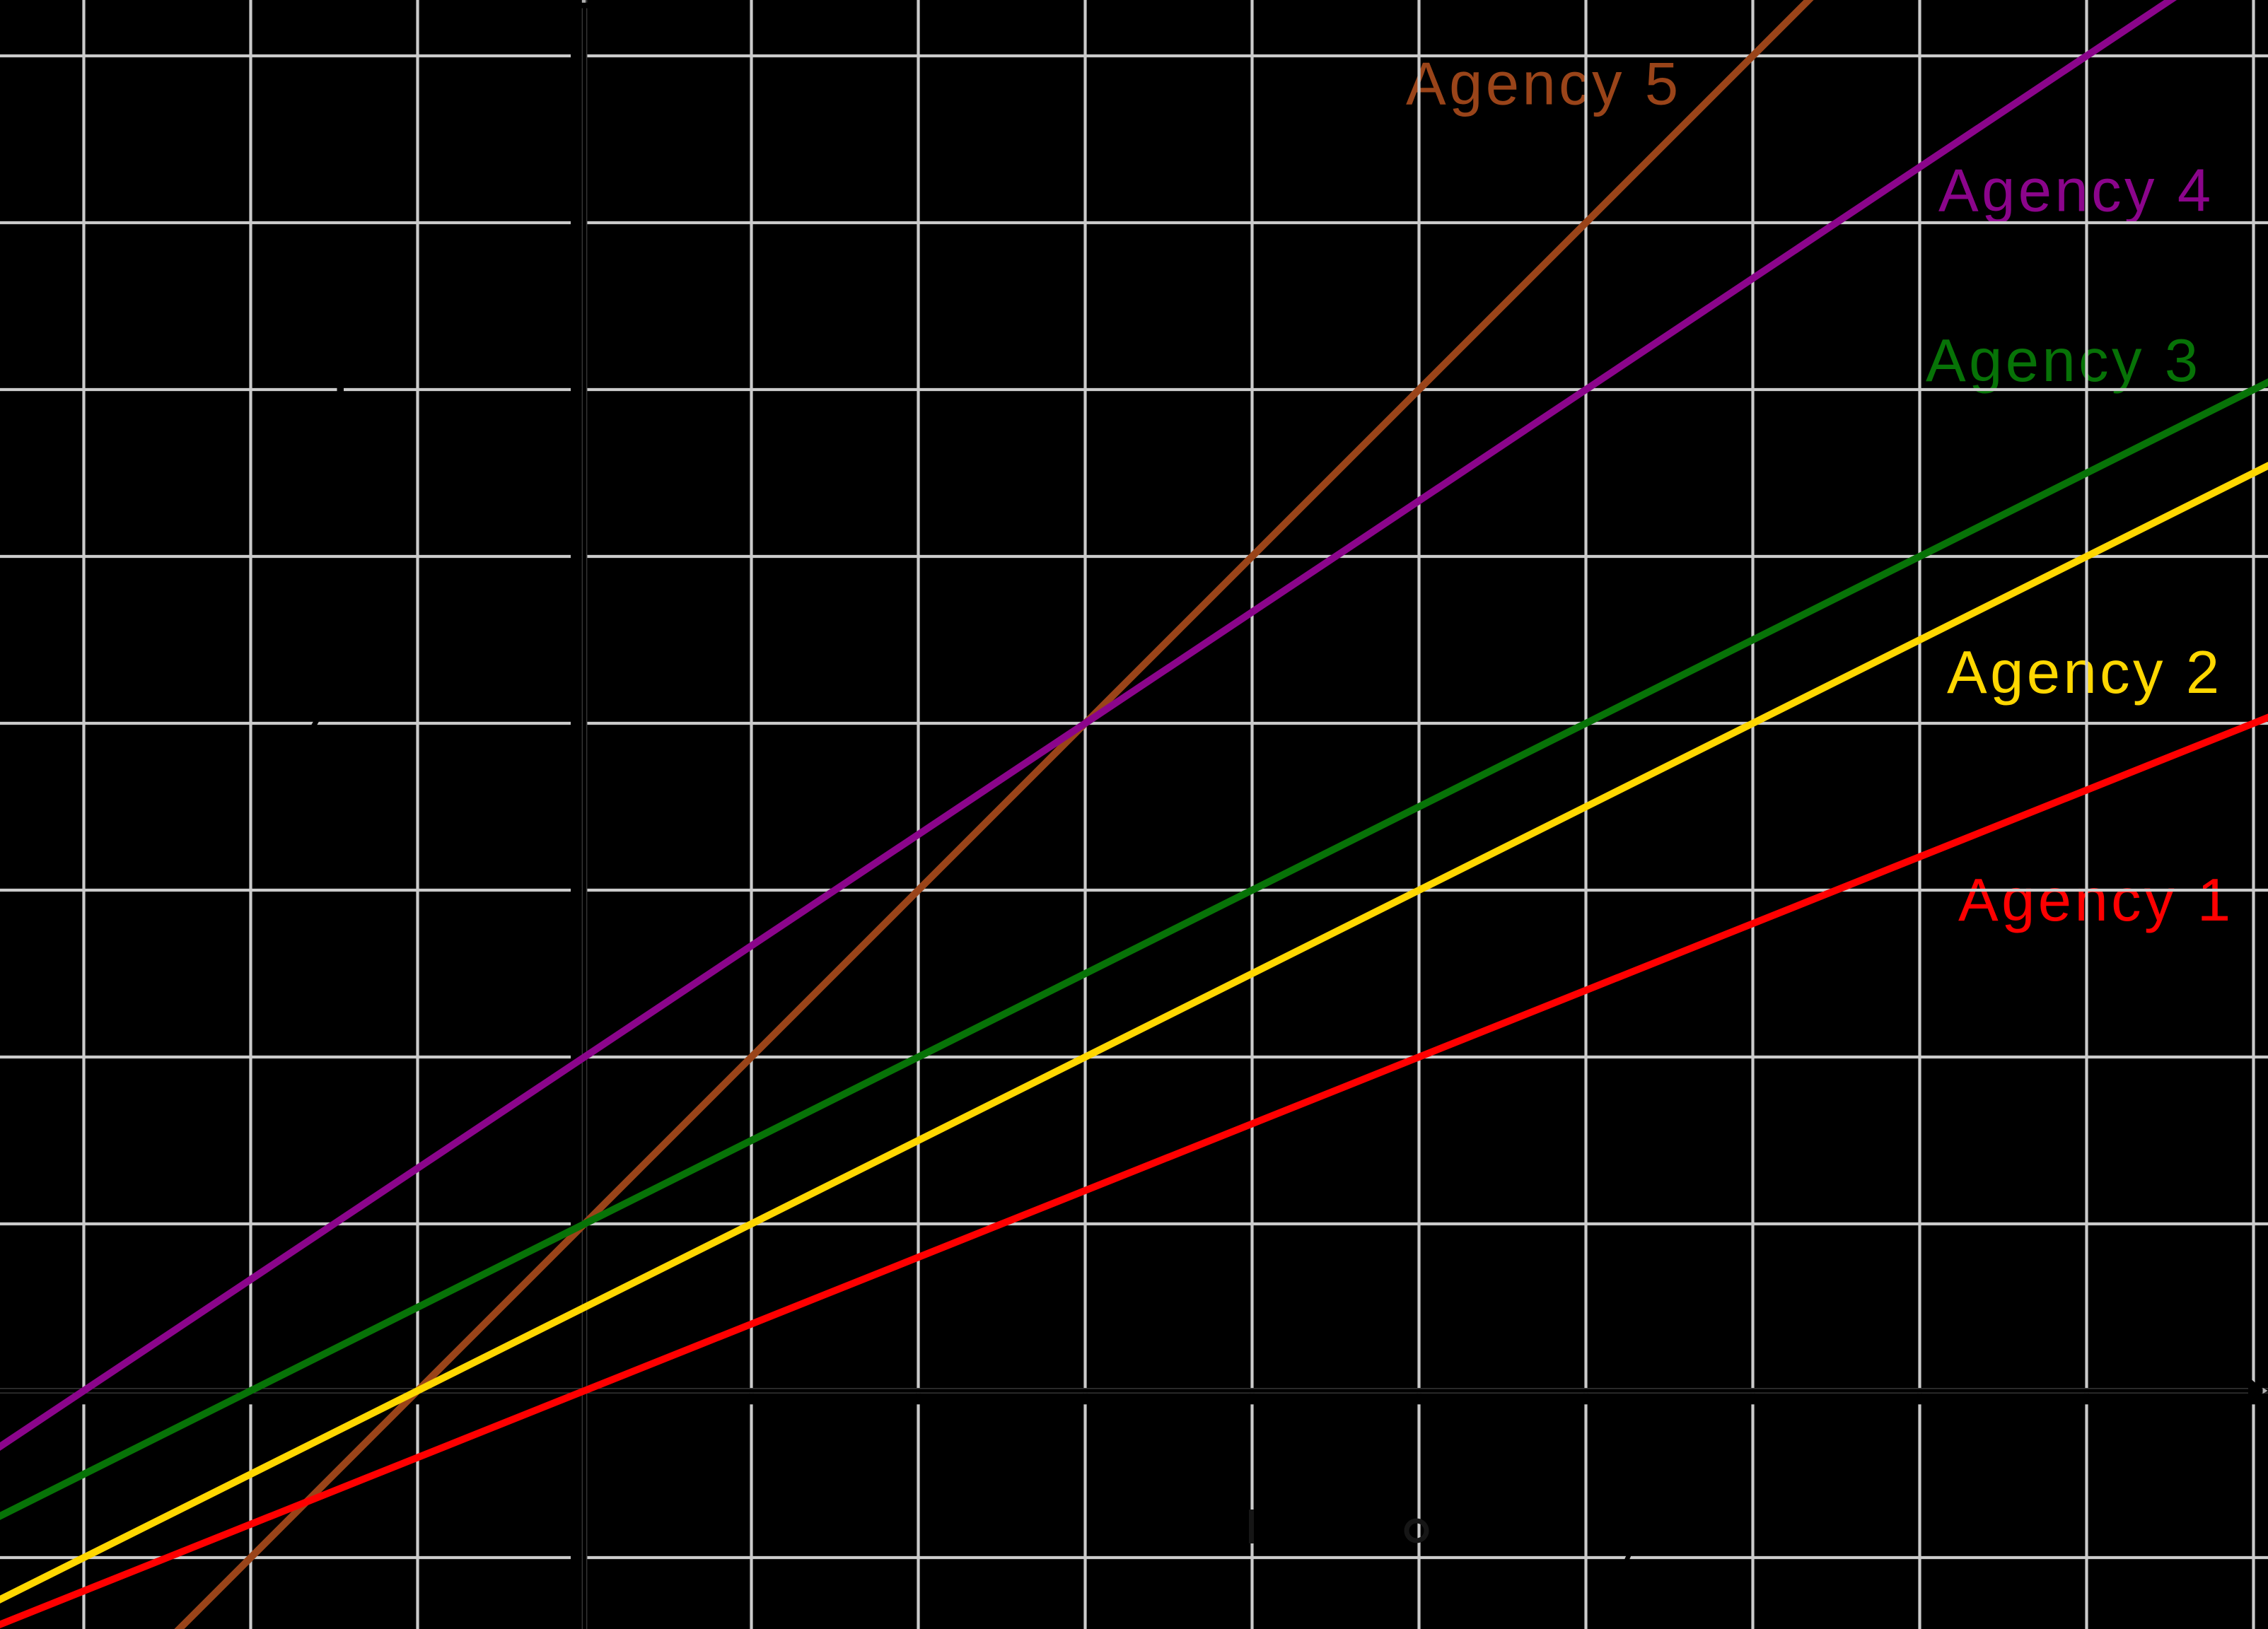  I want to click on svg-text: Agency 2, so click(2085, 672).